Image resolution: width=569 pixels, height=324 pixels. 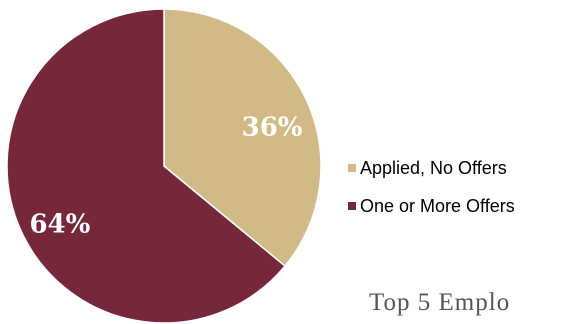 I want to click on legend-label-one-or-more-offers: One or More Offers, so click(x=437, y=205).